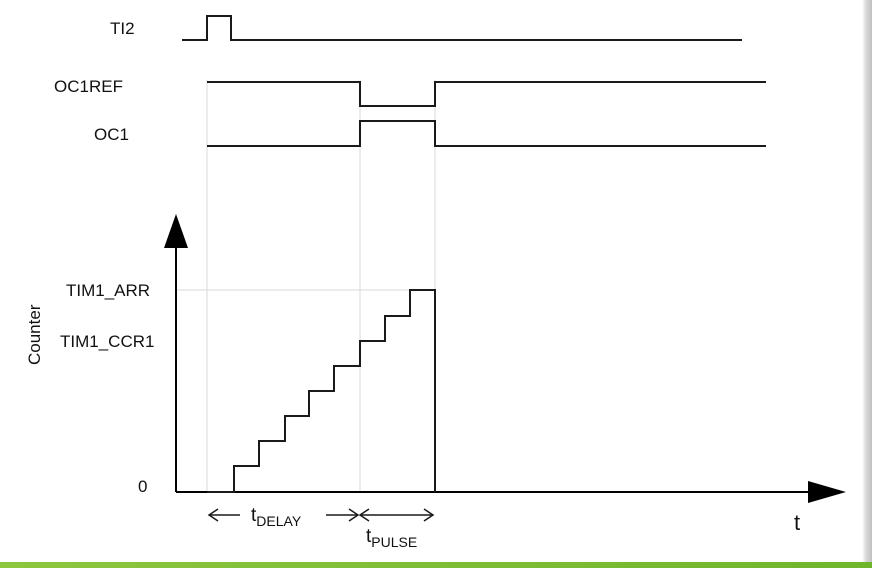 This screenshot has height=573, width=872. Describe the element at coordinates (462, 28) in the screenshot. I see `ti2-waveform` at that location.